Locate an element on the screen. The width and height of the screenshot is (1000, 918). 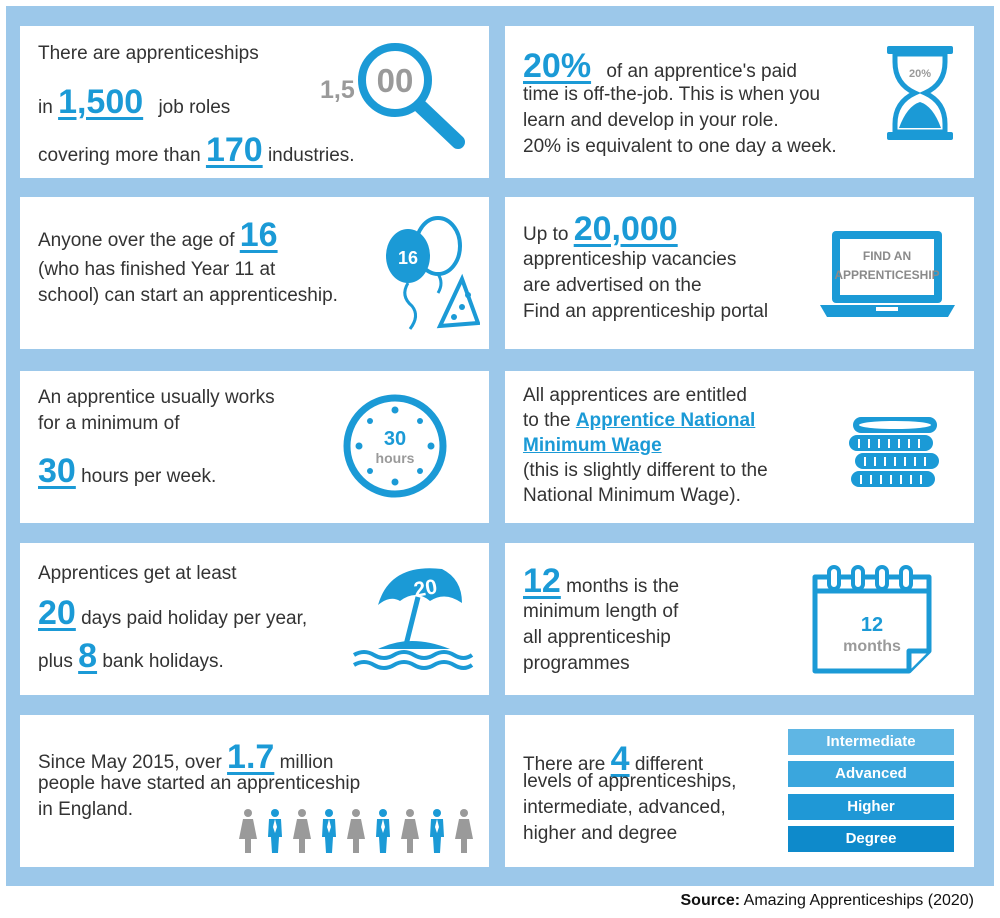
age-line1: Anyone over the age of 16 is located at coordinates (158, 235).